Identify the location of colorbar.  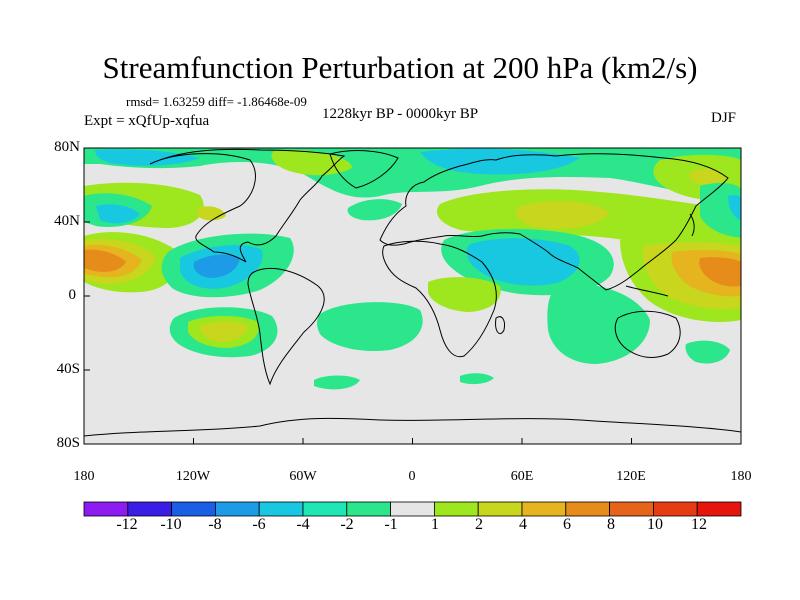
(412, 509).